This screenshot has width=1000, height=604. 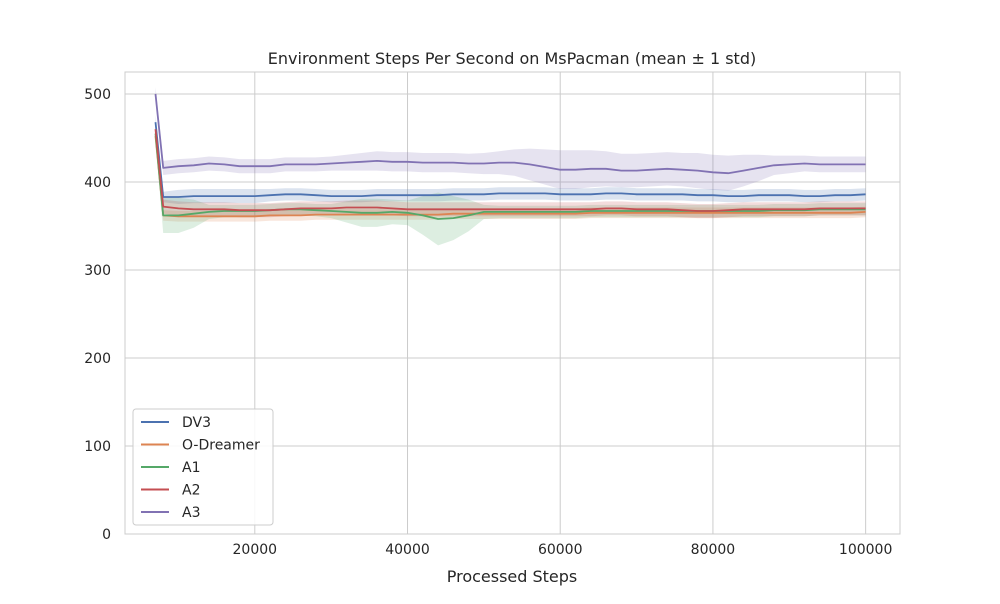 I want to click on legend-label-dv3: DV3, so click(x=196, y=423).